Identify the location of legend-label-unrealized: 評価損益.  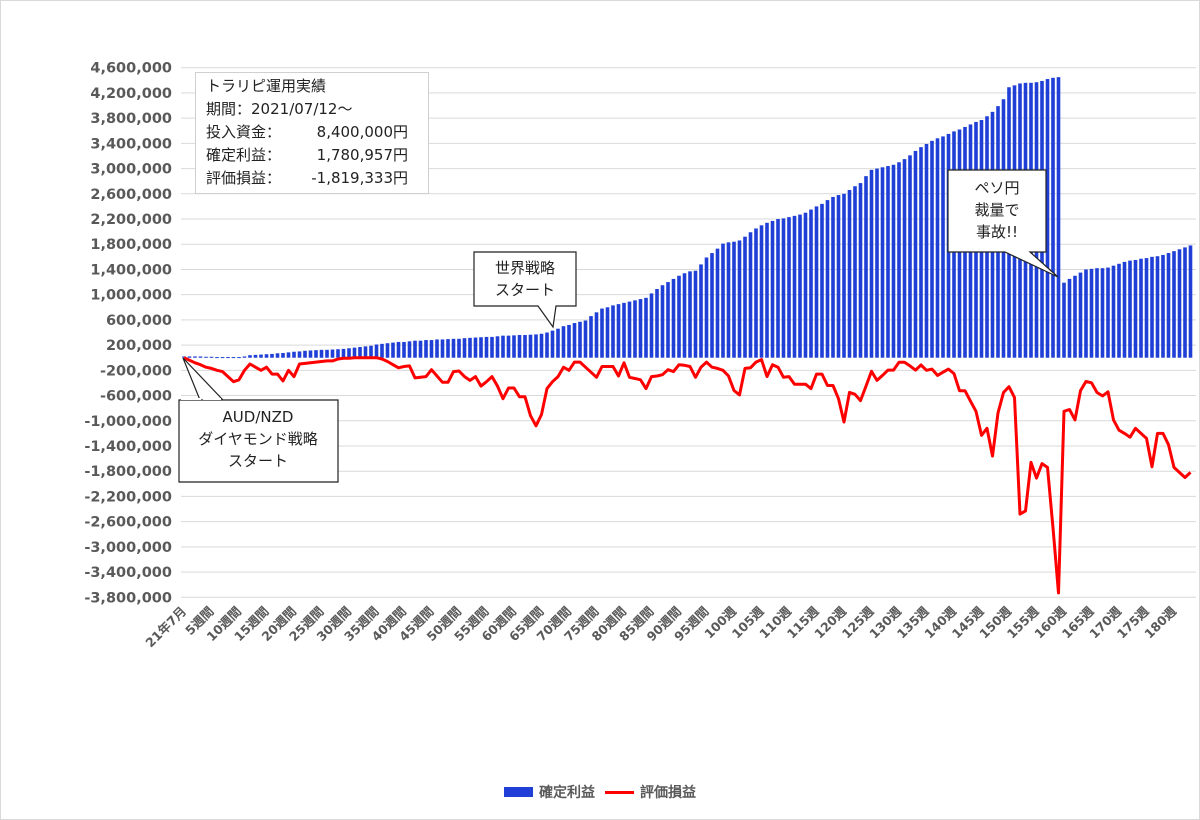
(668, 793).